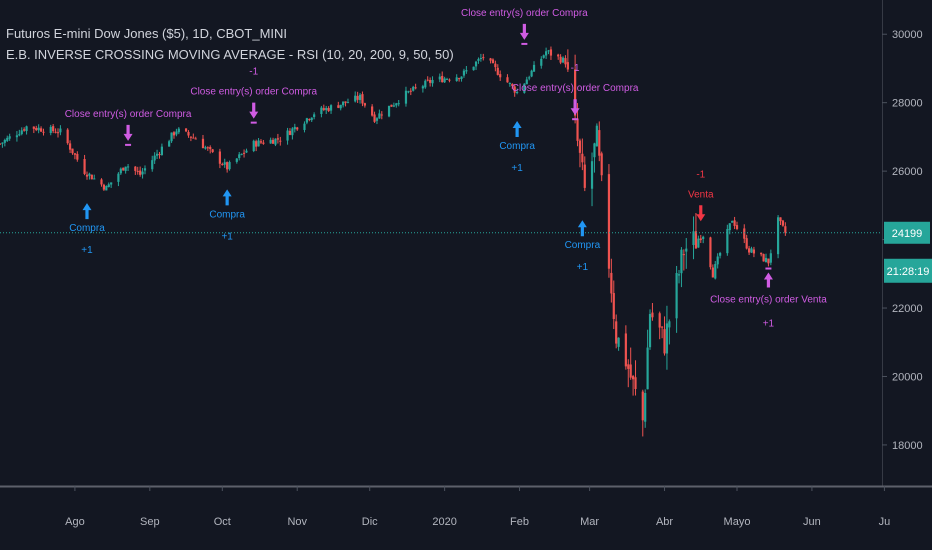  I want to click on signal-qty: +1, so click(227, 236).